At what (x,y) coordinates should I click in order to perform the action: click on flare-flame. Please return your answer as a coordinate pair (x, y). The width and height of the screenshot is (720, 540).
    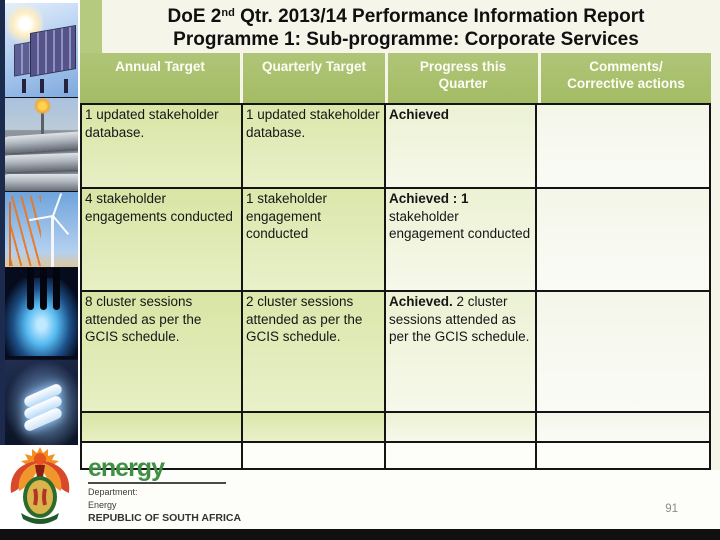
    Looking at the image, I should click on (42, 106).